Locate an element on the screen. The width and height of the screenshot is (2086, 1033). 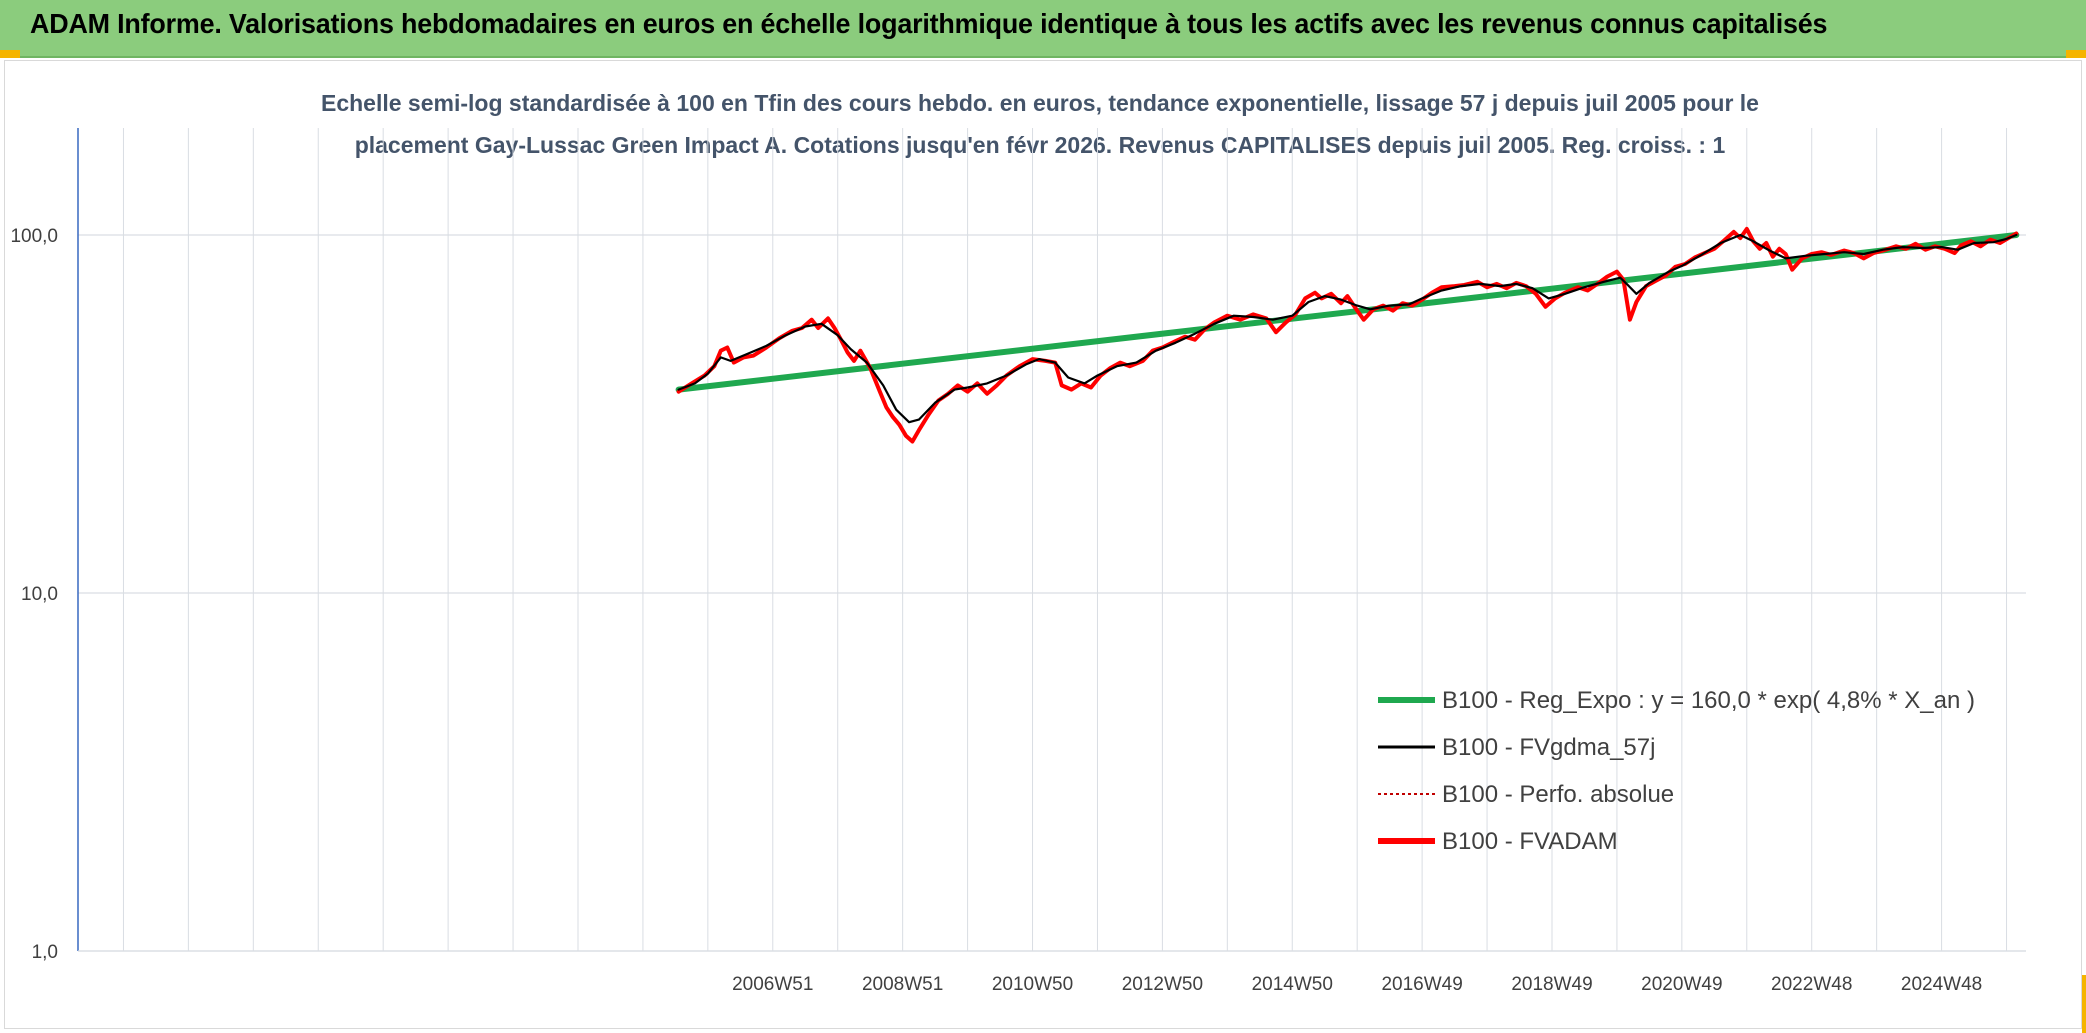
x-tick-label: 2014W50 is located at coordinates (1292, 984).